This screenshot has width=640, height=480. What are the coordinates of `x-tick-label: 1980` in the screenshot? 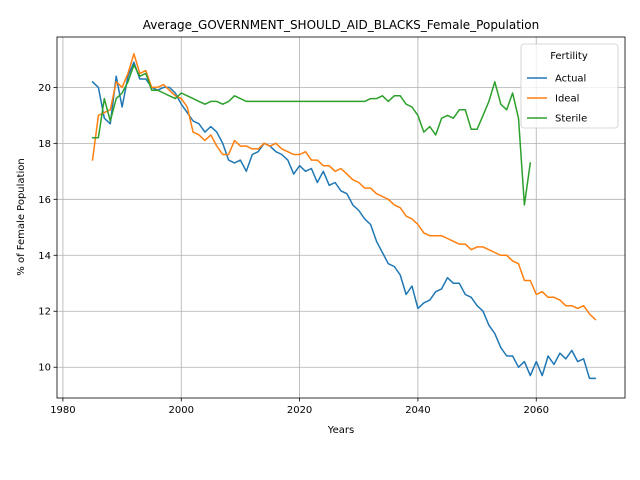 It's located at (62, 410).